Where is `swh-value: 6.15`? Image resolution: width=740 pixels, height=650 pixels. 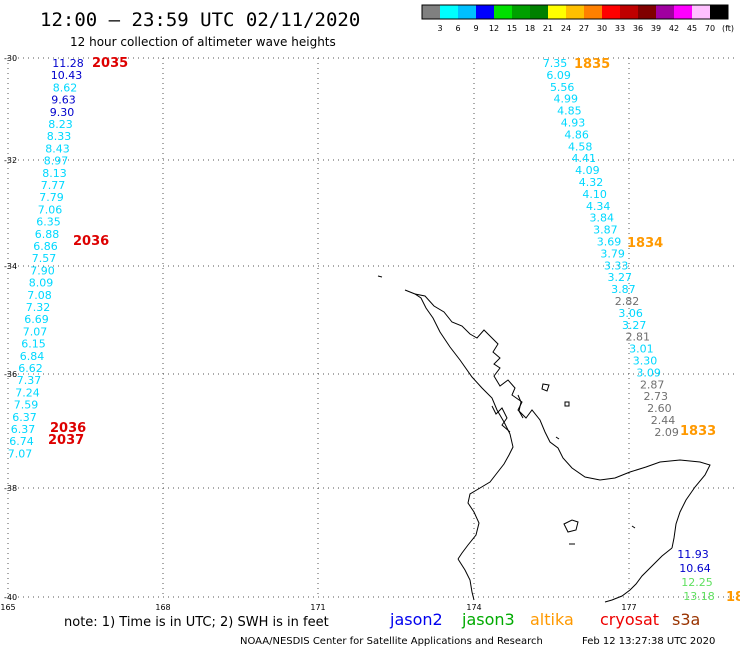 swh-value: 6.15 is located at coordinates (33, 344).